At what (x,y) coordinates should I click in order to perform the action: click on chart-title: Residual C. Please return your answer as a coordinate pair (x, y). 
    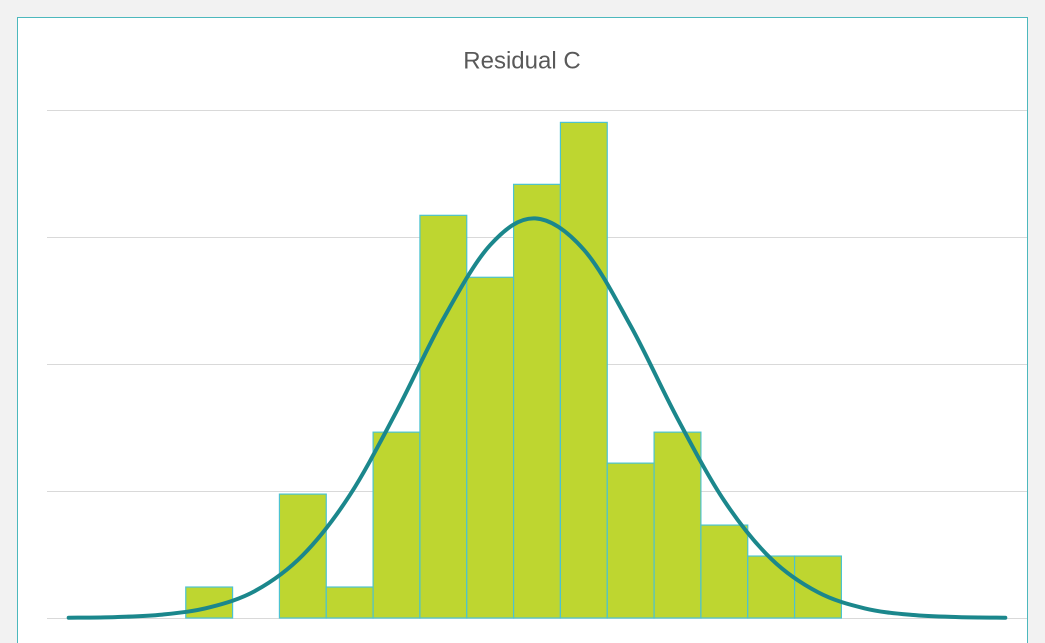
    Looking at the image, I should click on (521, 60).